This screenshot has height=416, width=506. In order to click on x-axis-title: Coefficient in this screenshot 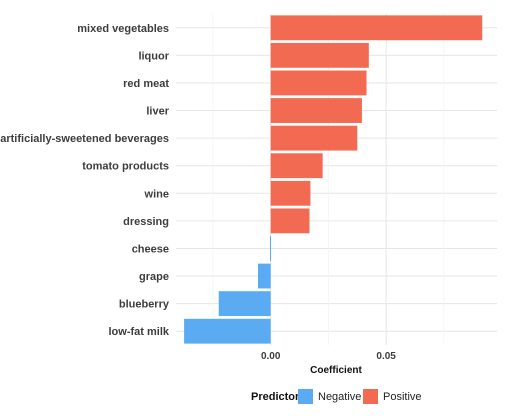, I will do `click(336, 370)`.